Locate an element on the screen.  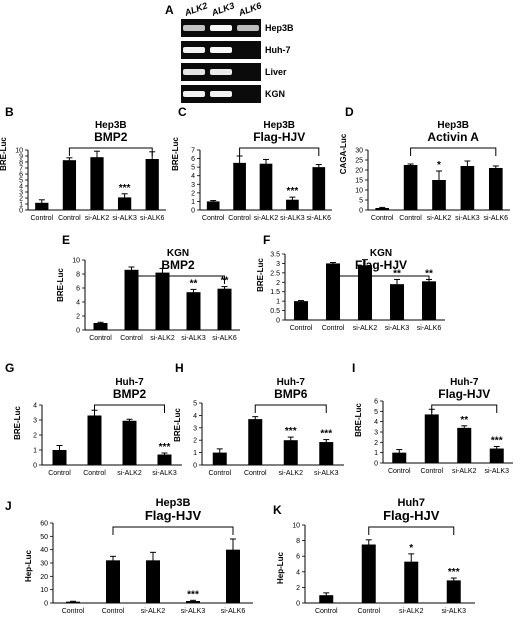
panel-letter: H is located at coordinates (179, 368).